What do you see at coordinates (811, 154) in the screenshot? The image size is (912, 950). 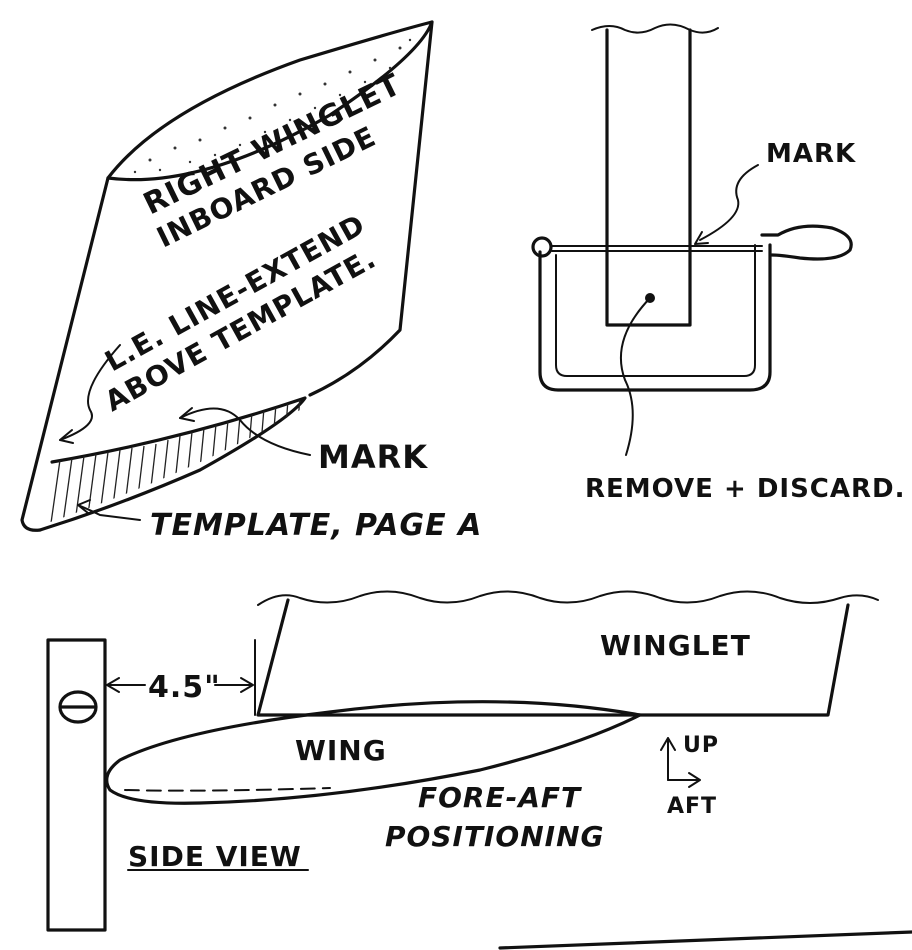 I see `mark-right-label: MARK` at bounding box center [811, 154].